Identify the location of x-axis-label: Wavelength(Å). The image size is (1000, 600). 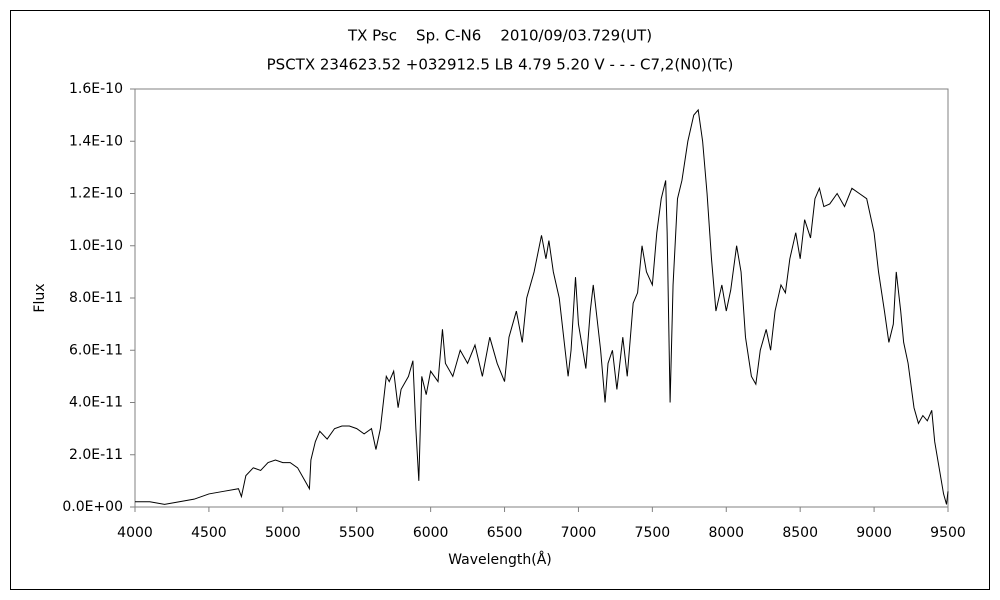
(500, 559).